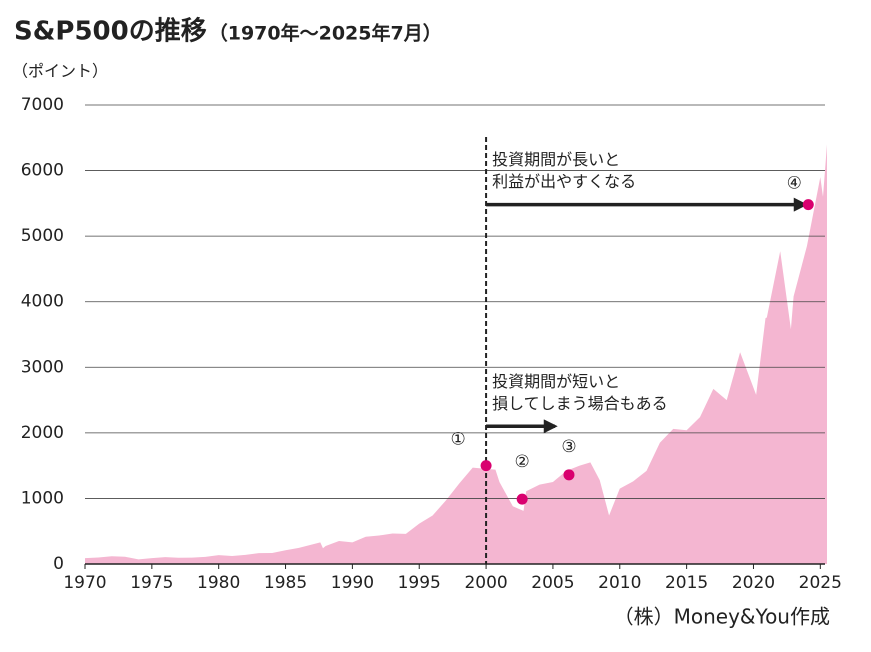 The image size is (871, 652). I want to click on y-tick-label: 6000, so click(42, 171).